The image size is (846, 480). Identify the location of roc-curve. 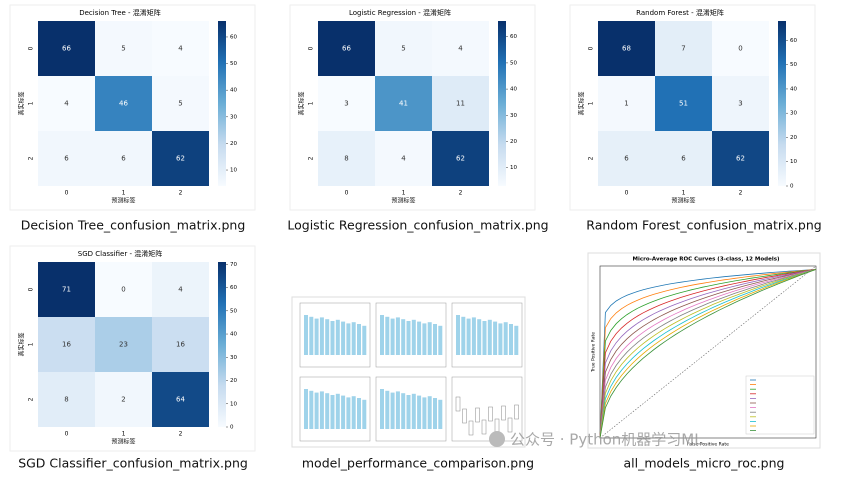
(708, 354).